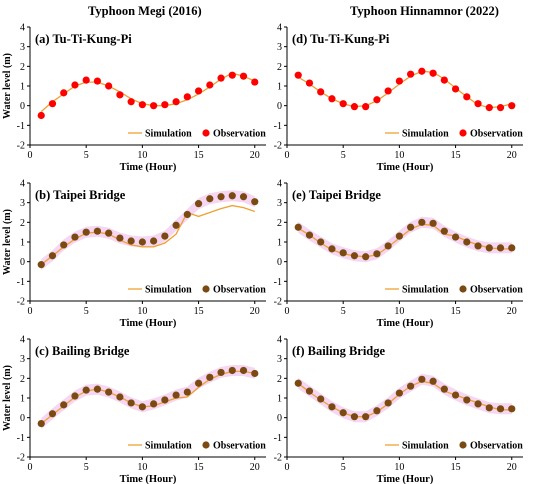  What do you see at coordinates (399, 467) in the screenshot?
I see `x-tick-label: 10` at bounding box center [399, 467].